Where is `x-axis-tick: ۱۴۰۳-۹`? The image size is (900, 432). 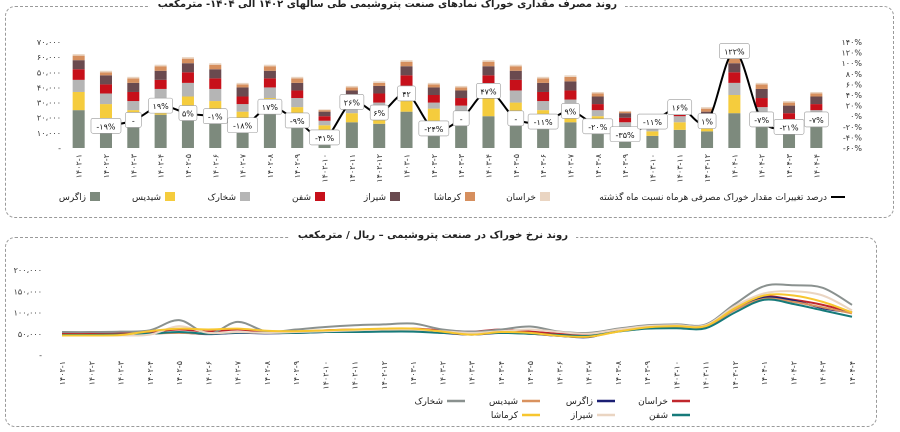
x-axis-tick: ۱۴۰۳-۹ is located at coordinates (625, 166).